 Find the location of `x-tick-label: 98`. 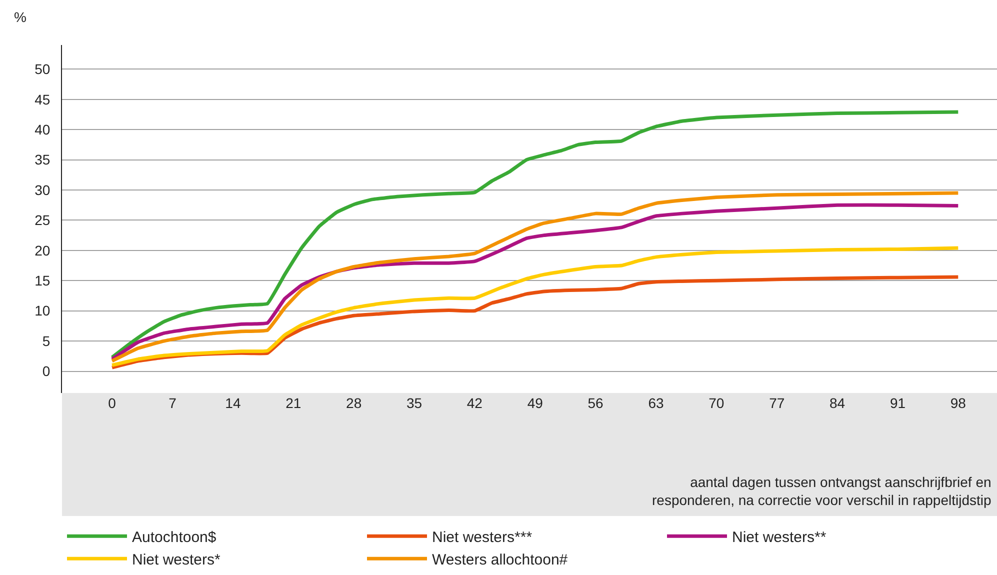

x-tick-label: 98 is located at coordinates (958, 403).